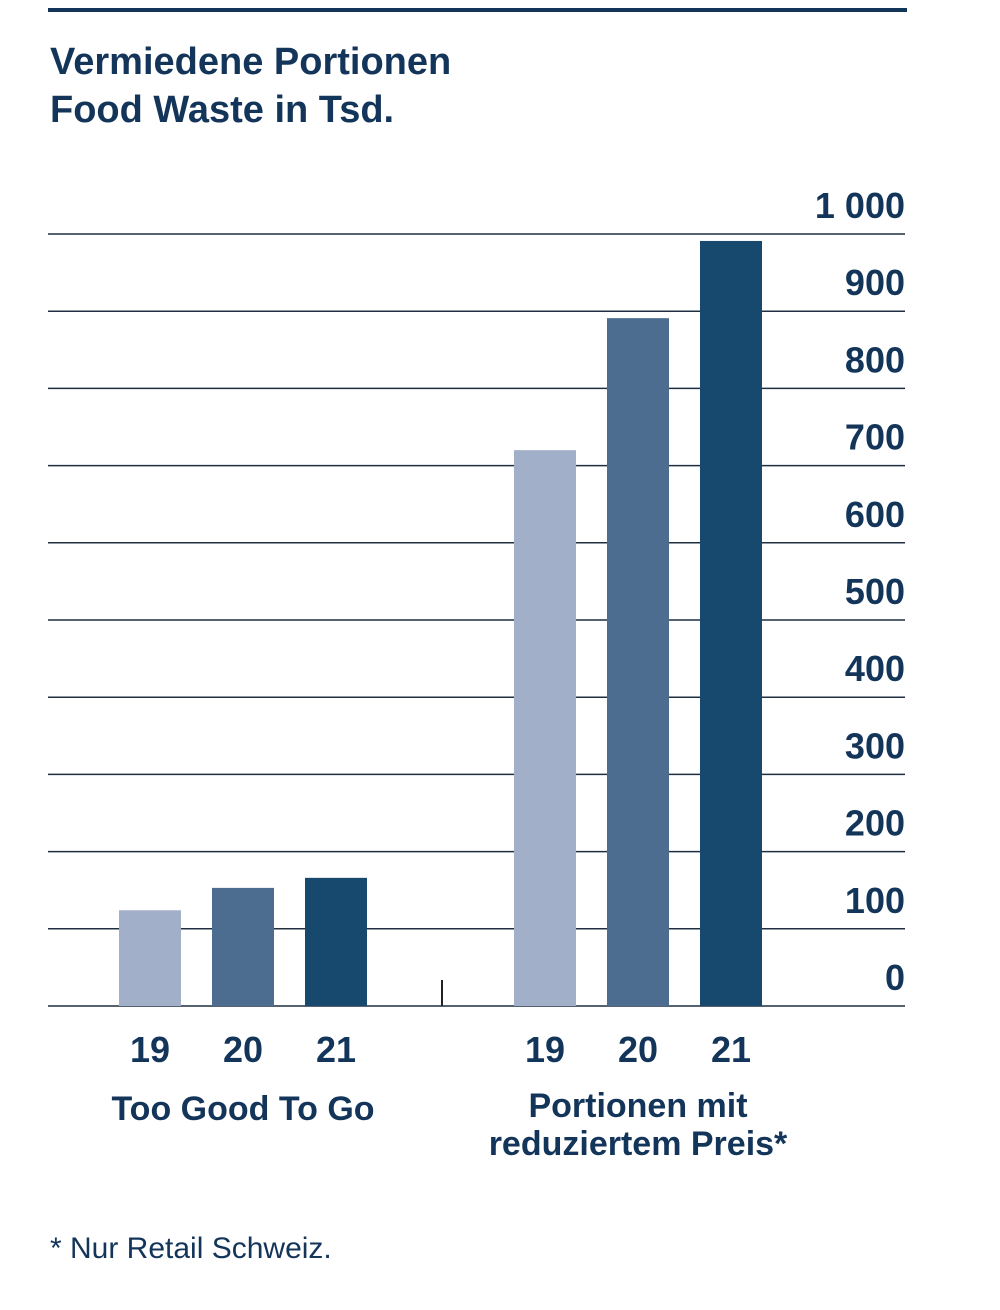 The image size is (1000, 1310). Describe the element at coordinates (860, 205) in the screenshot. I see `y-tick-label: 1 000` at that location.